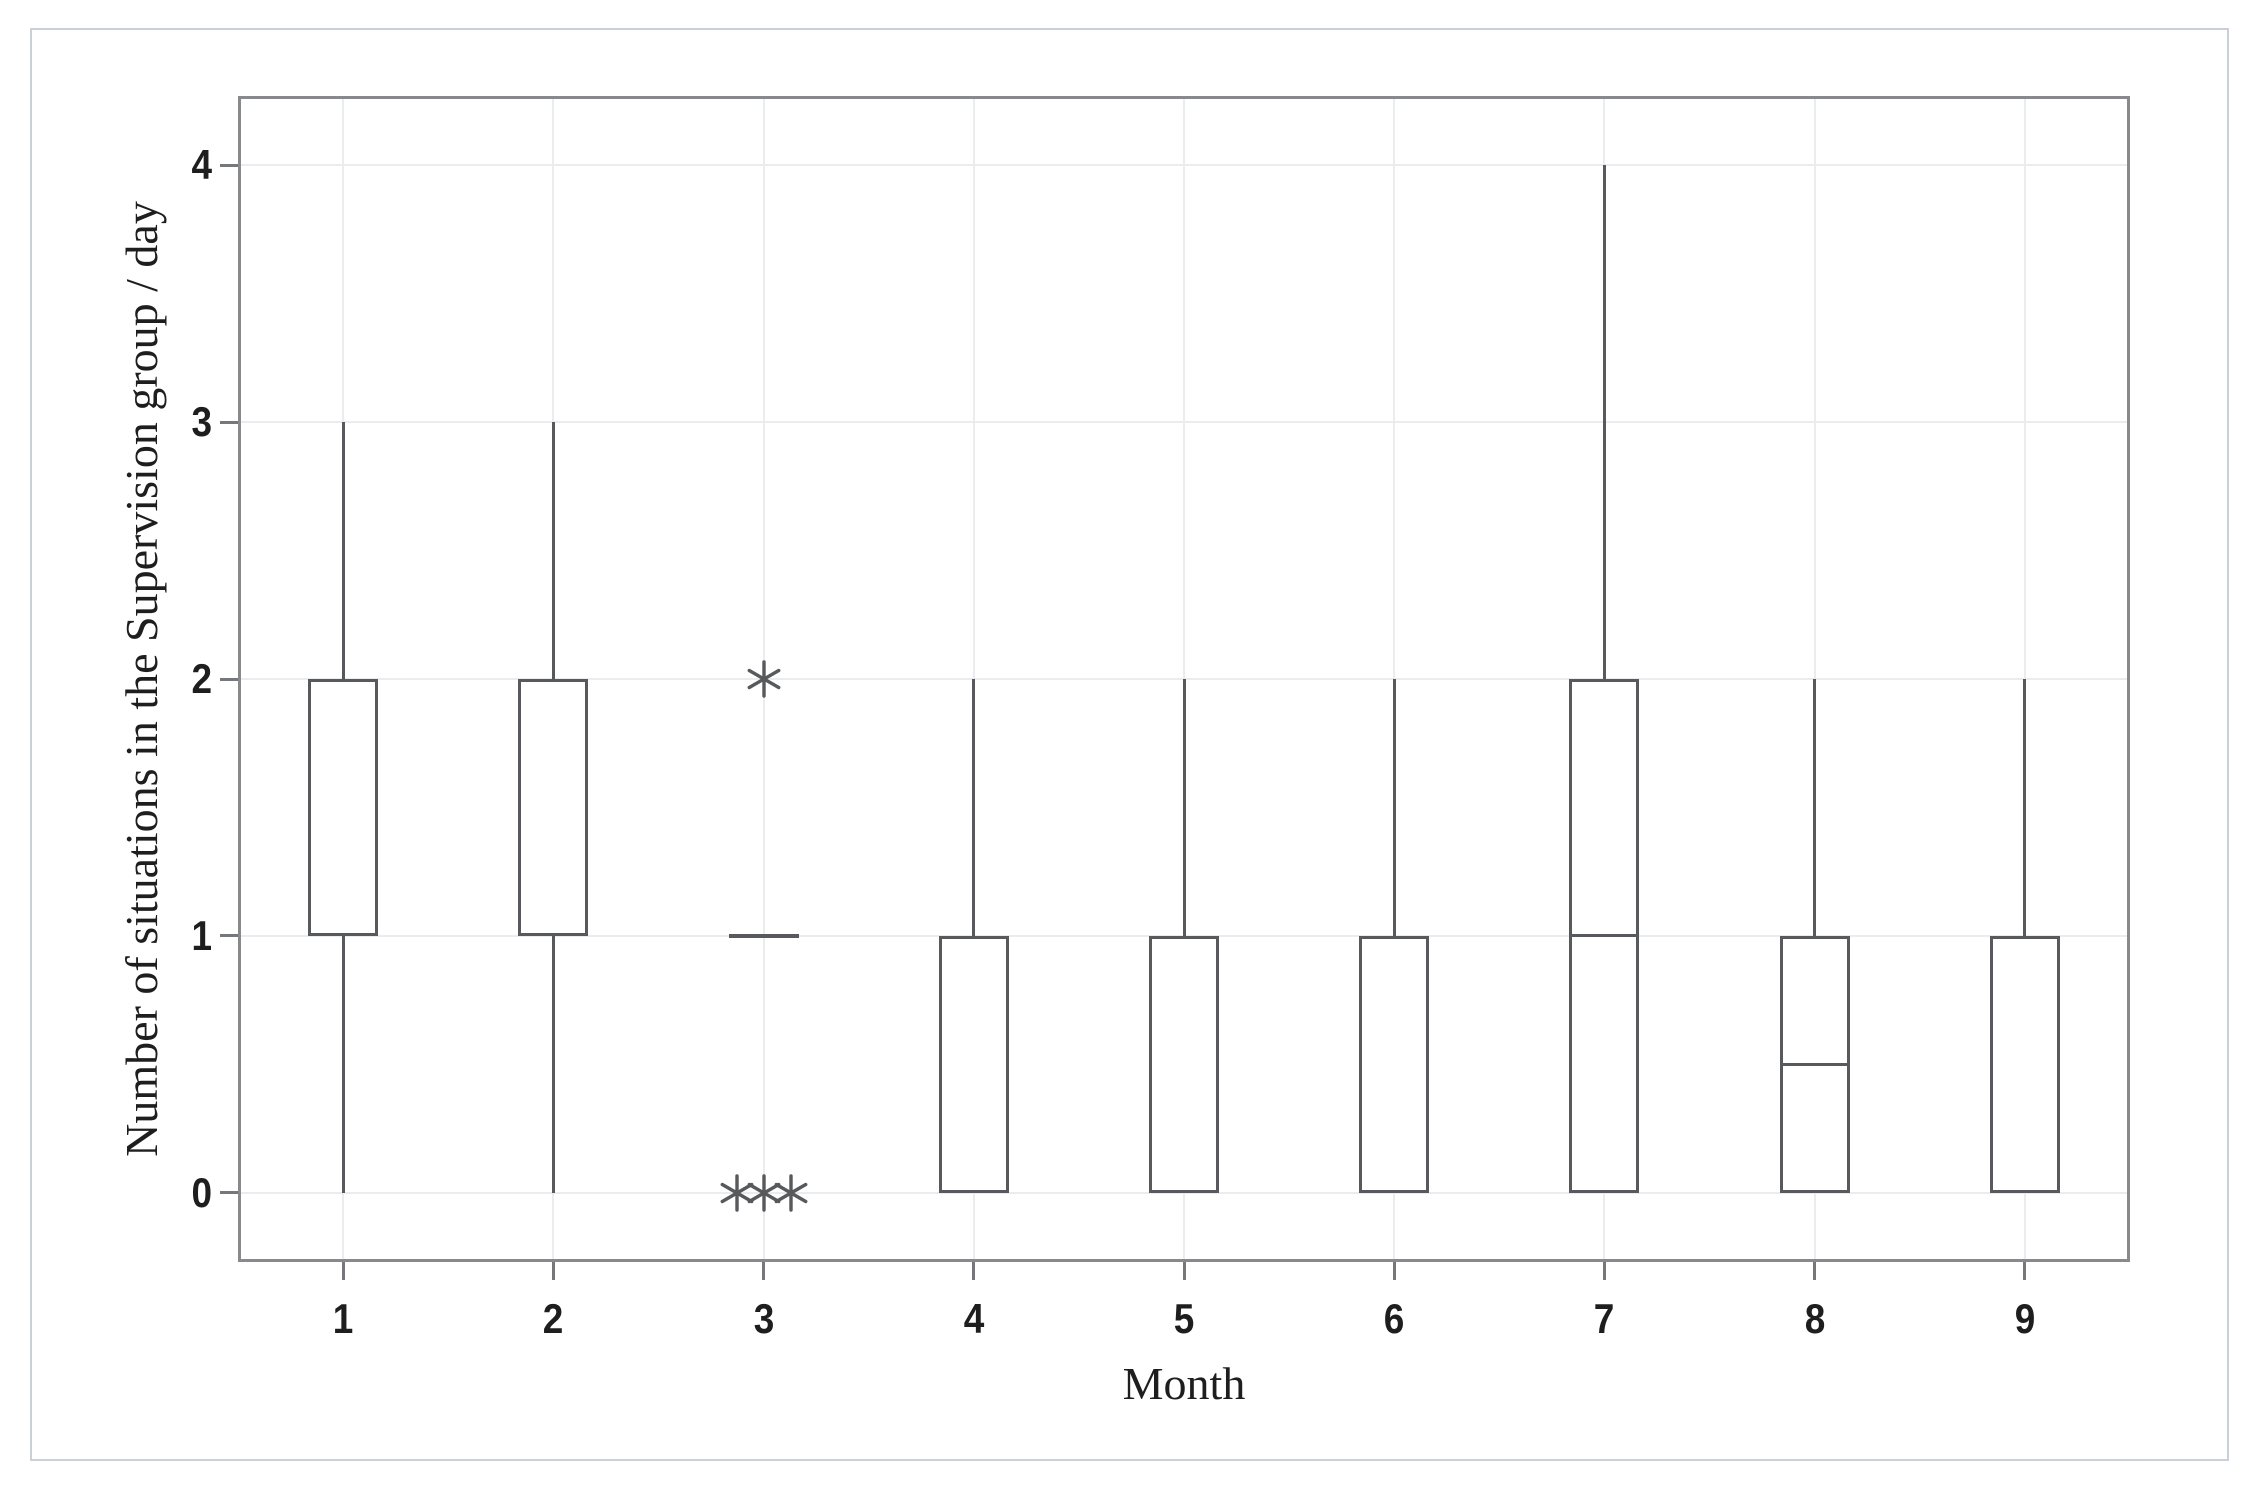 This screenshot has height=1493, width=2257. Describe the element at coordinates (201, 165) in the screenshot. I see `y-tick-label: 4` at that location.